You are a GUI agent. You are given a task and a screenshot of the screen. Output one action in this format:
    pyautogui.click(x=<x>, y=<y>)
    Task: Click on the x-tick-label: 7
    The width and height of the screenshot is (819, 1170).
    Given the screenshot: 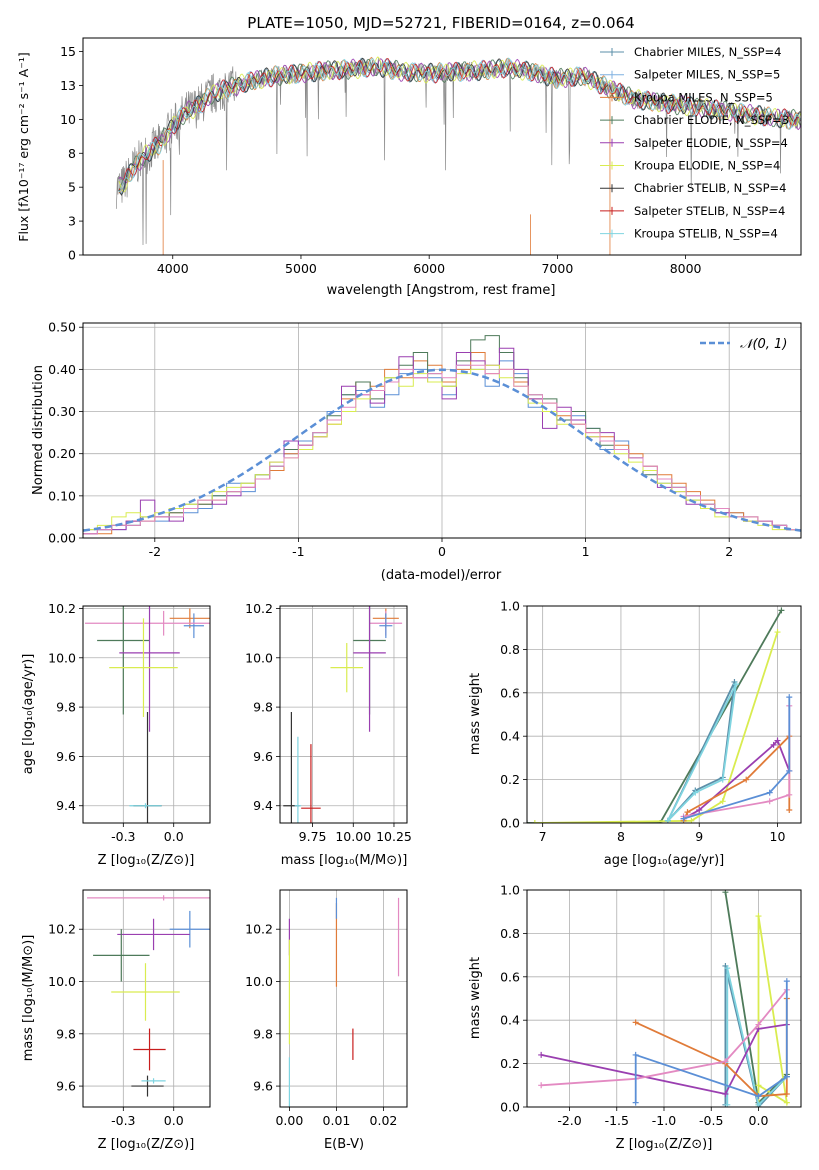 What is the action you would take?
    pyautogui.click(x=543, y=836)
    